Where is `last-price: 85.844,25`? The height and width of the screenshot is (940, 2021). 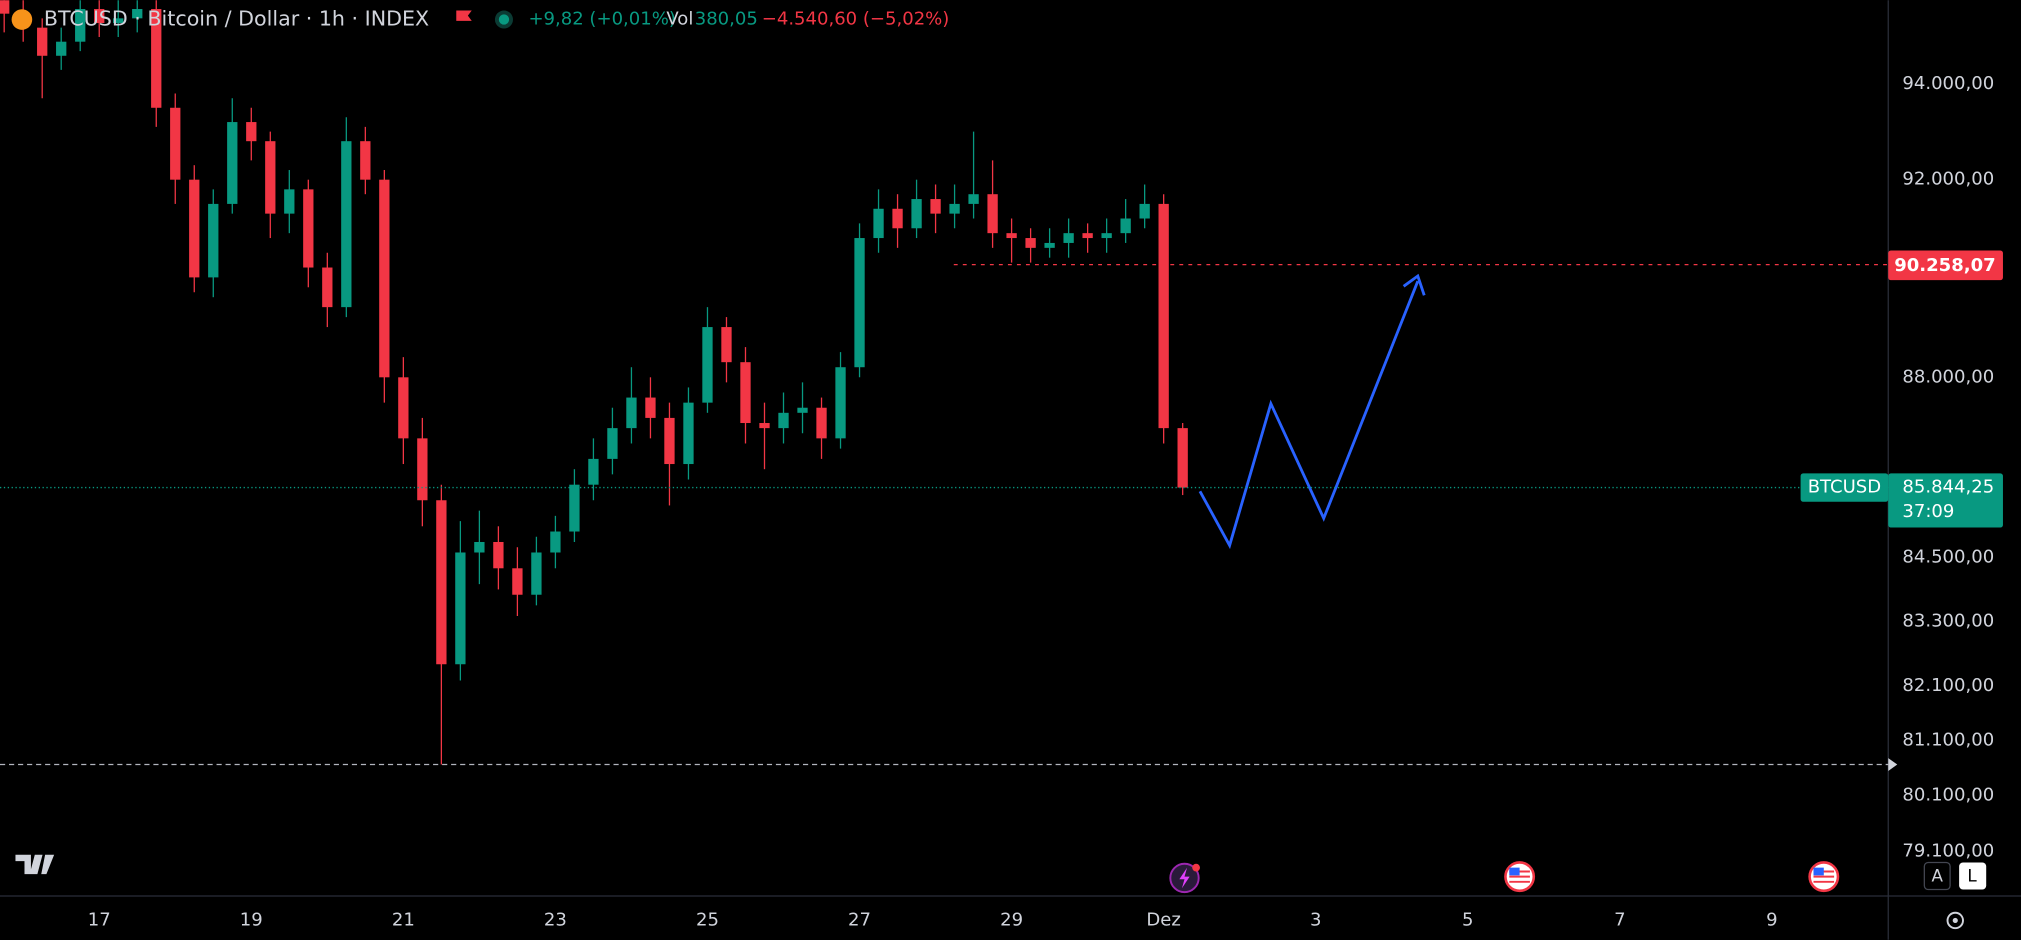
last-price: 85.844,25 is located at coordinates (1948, 487).